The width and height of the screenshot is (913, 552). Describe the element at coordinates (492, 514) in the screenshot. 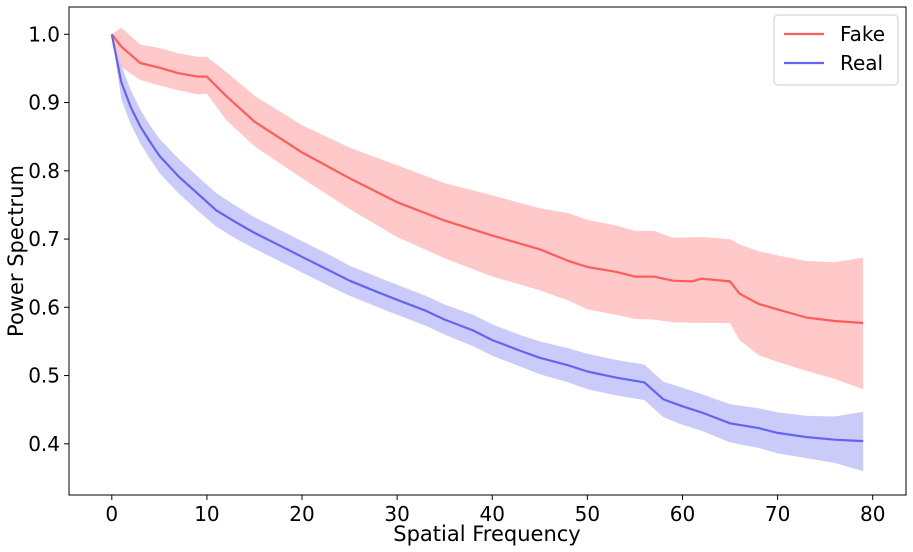

I see `x-tick-label: 40` at that location.